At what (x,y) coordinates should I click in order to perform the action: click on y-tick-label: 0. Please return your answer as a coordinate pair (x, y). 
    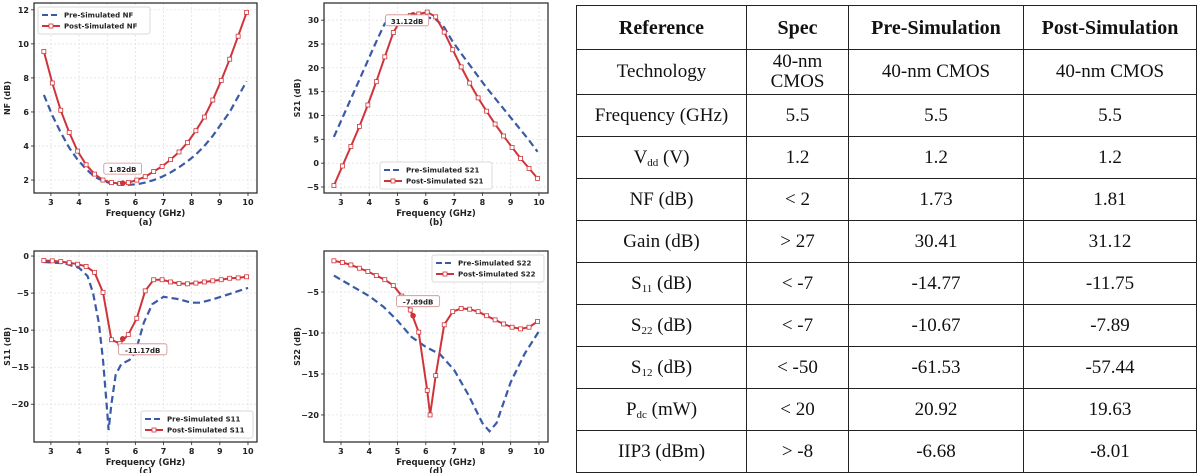
    Looking at the image, I should click on (26, 256).